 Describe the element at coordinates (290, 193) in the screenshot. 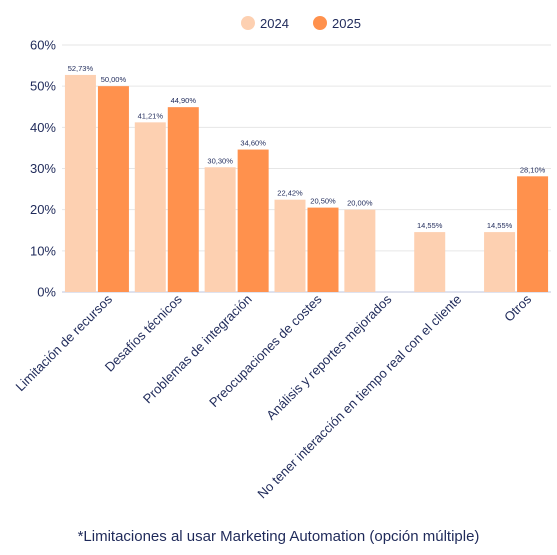

I see `data-label: 22,42%` at that location.